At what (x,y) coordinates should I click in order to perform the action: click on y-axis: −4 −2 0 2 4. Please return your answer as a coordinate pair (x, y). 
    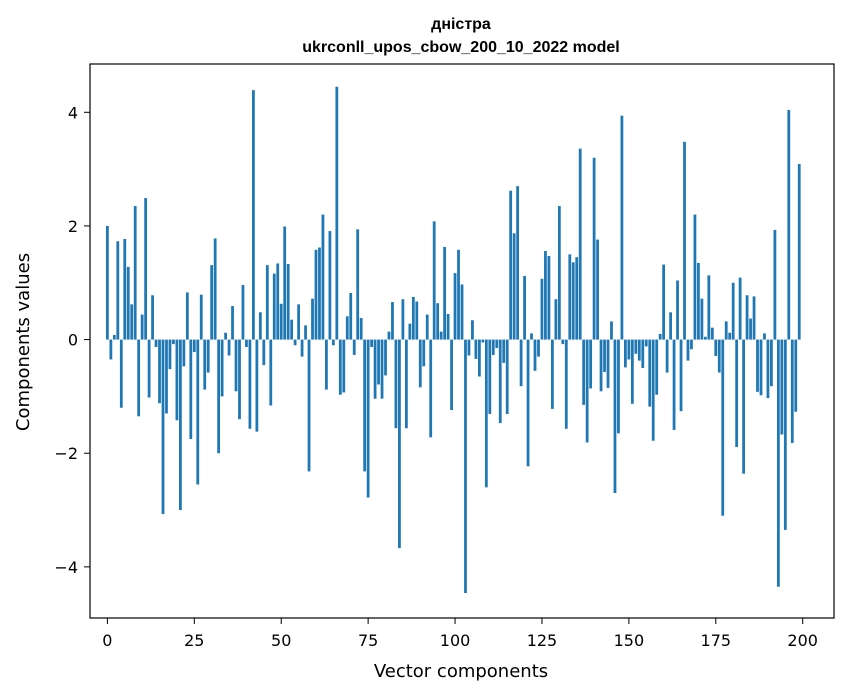
    Looking at the image, I should click on (72, 340).